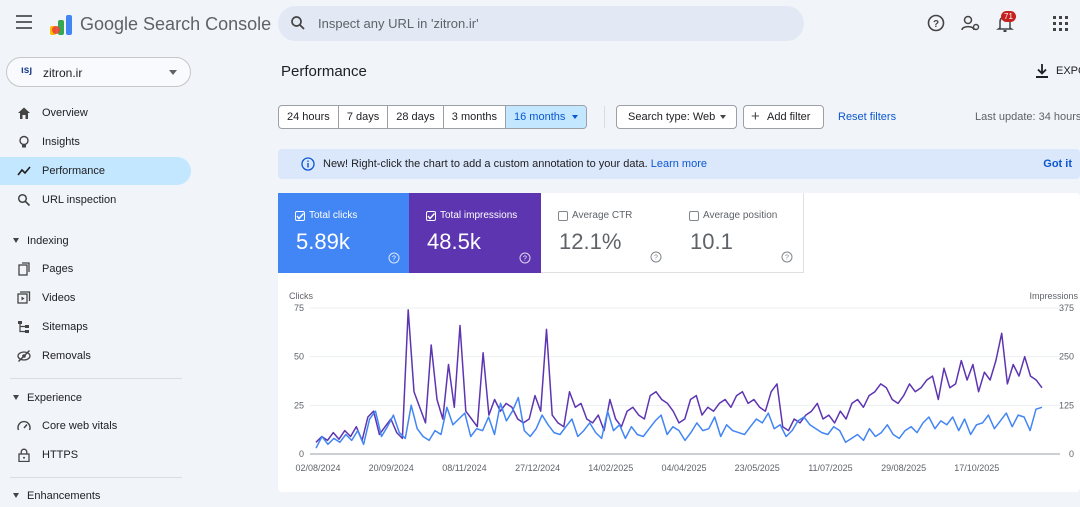  Describe the element at coordinates (1066, 308) in the screenshot. I see `right-tick-label: 375` at that location.